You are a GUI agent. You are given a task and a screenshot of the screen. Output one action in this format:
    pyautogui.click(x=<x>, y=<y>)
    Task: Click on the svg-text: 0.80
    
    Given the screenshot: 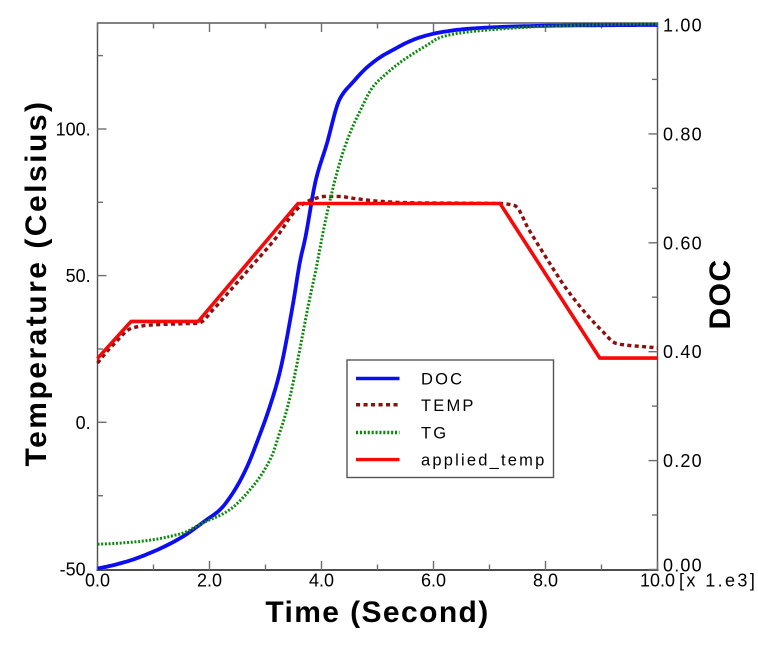 What is the action you would take?
    pyautogui.click(x=683, y=134)
    